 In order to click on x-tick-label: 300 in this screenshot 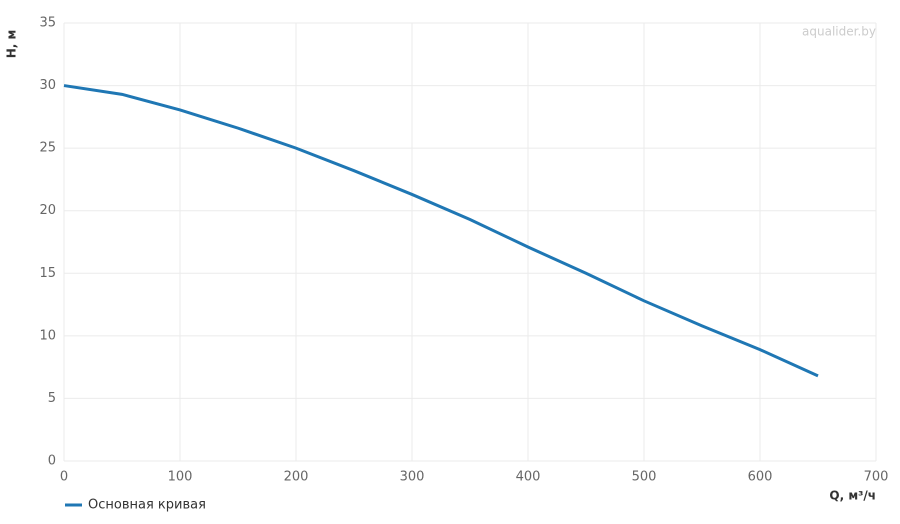, I will do `click(412, 477)`.